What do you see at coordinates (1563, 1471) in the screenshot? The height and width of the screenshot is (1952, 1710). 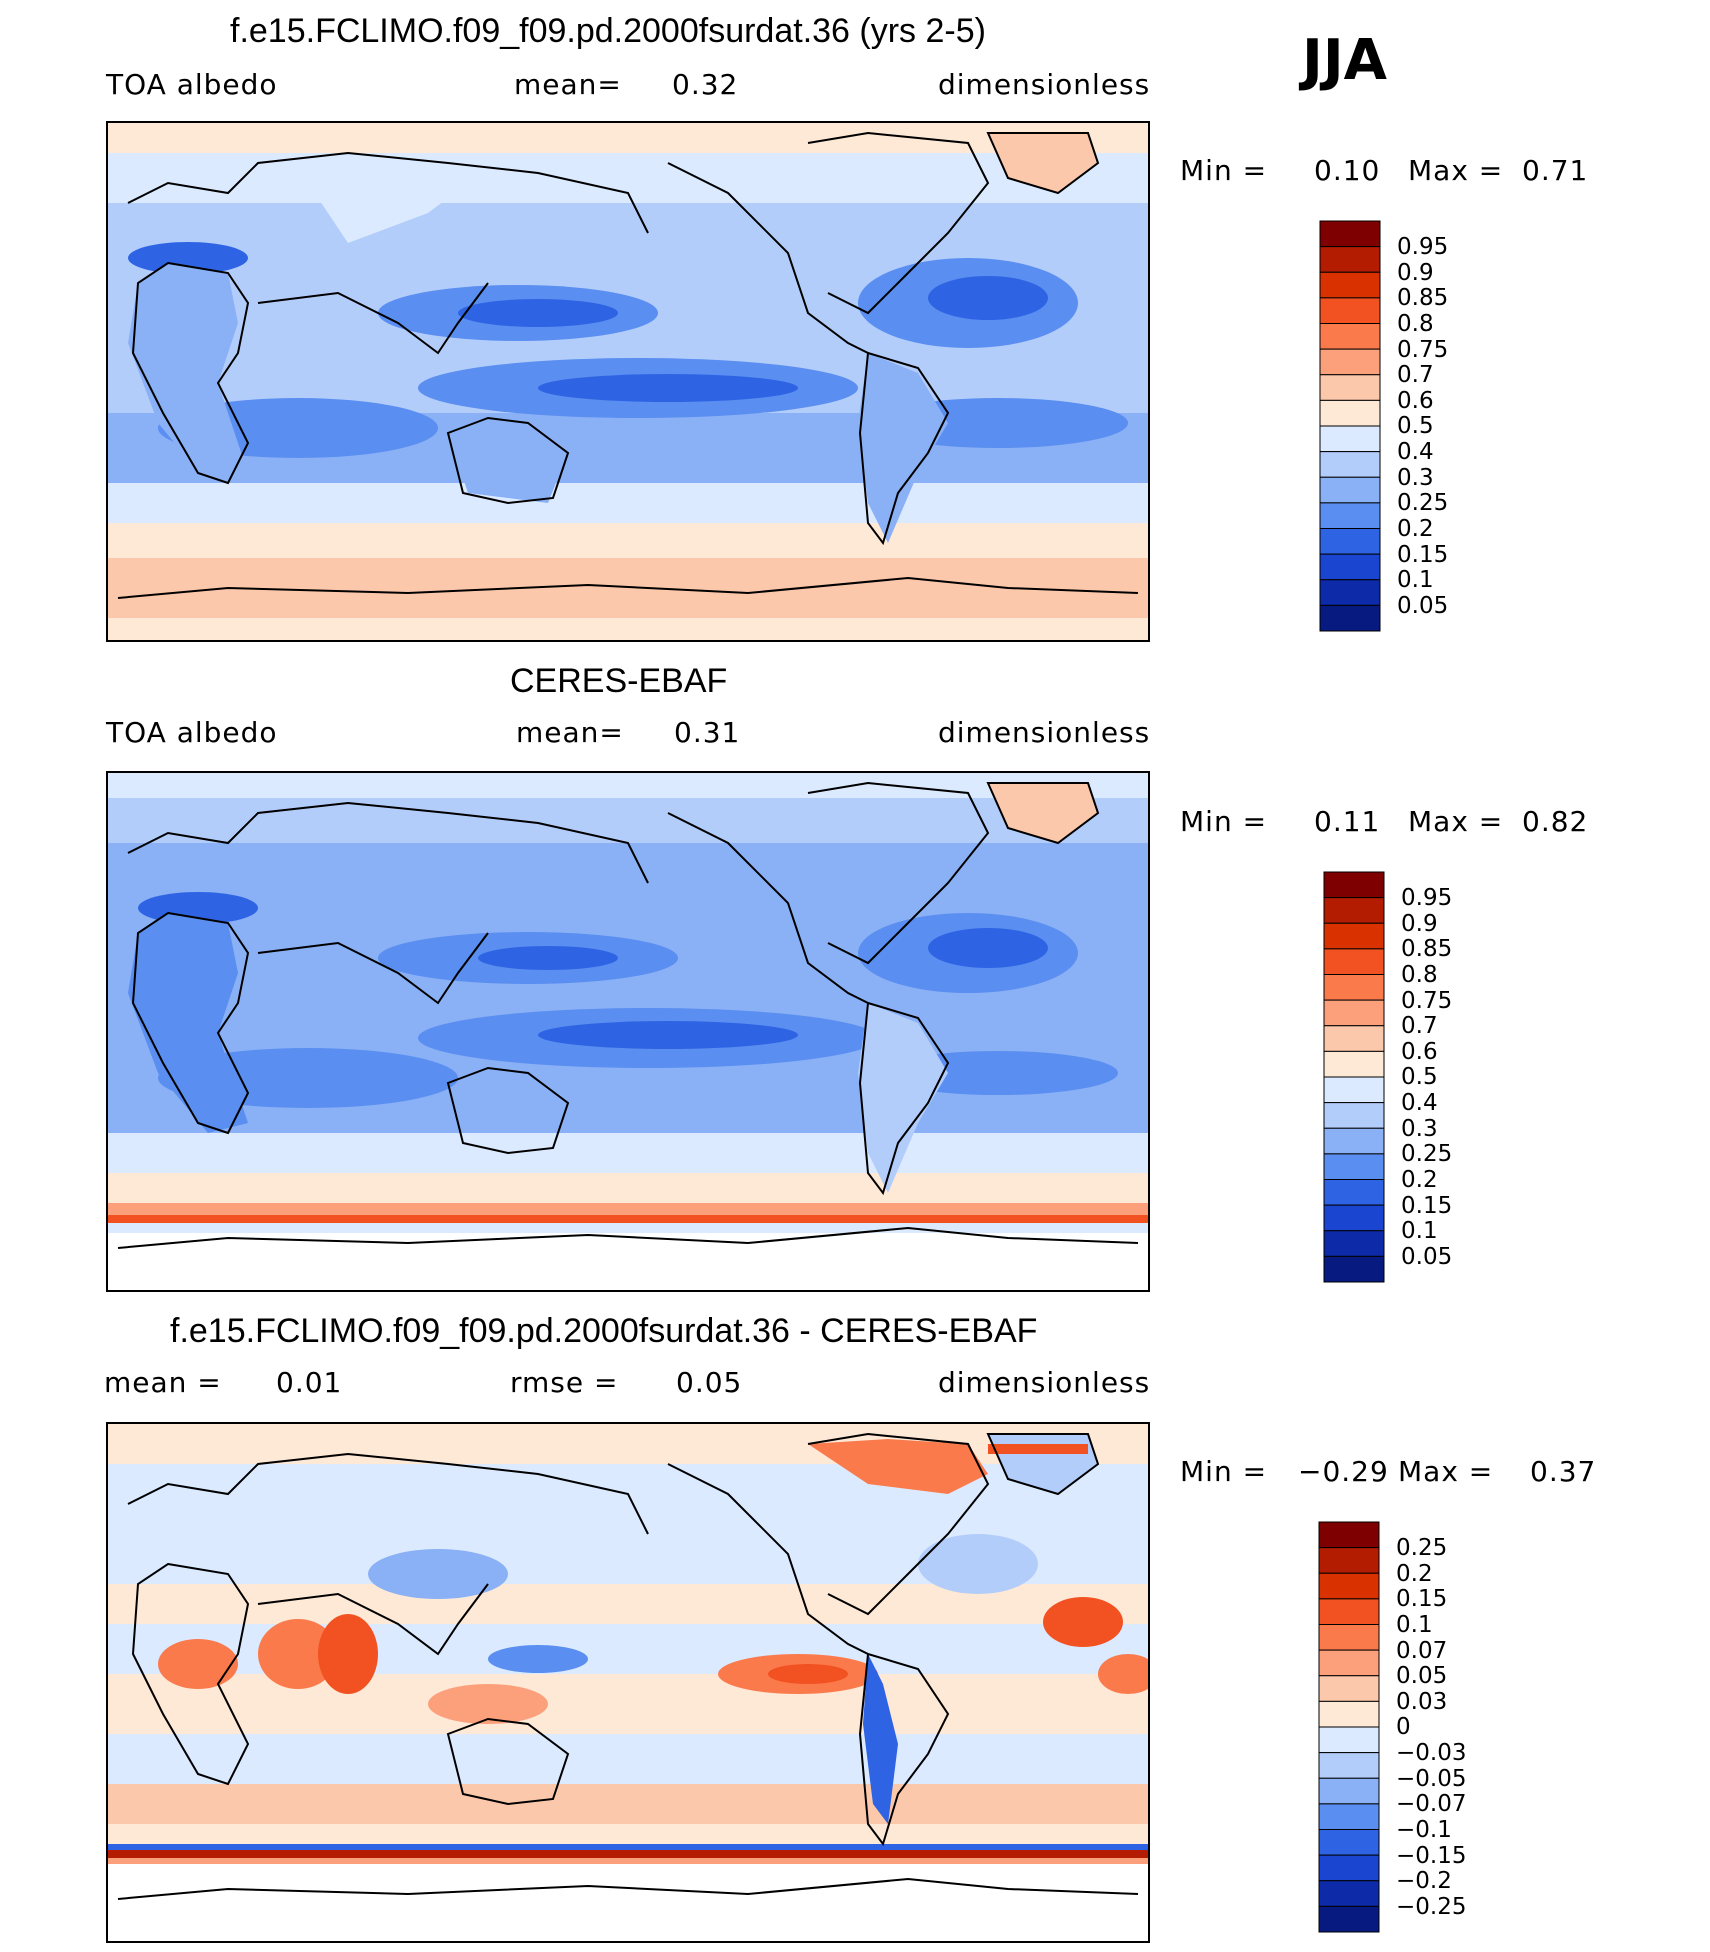 I see `max-value: 0.37` at bounding box center [1563, 1471].